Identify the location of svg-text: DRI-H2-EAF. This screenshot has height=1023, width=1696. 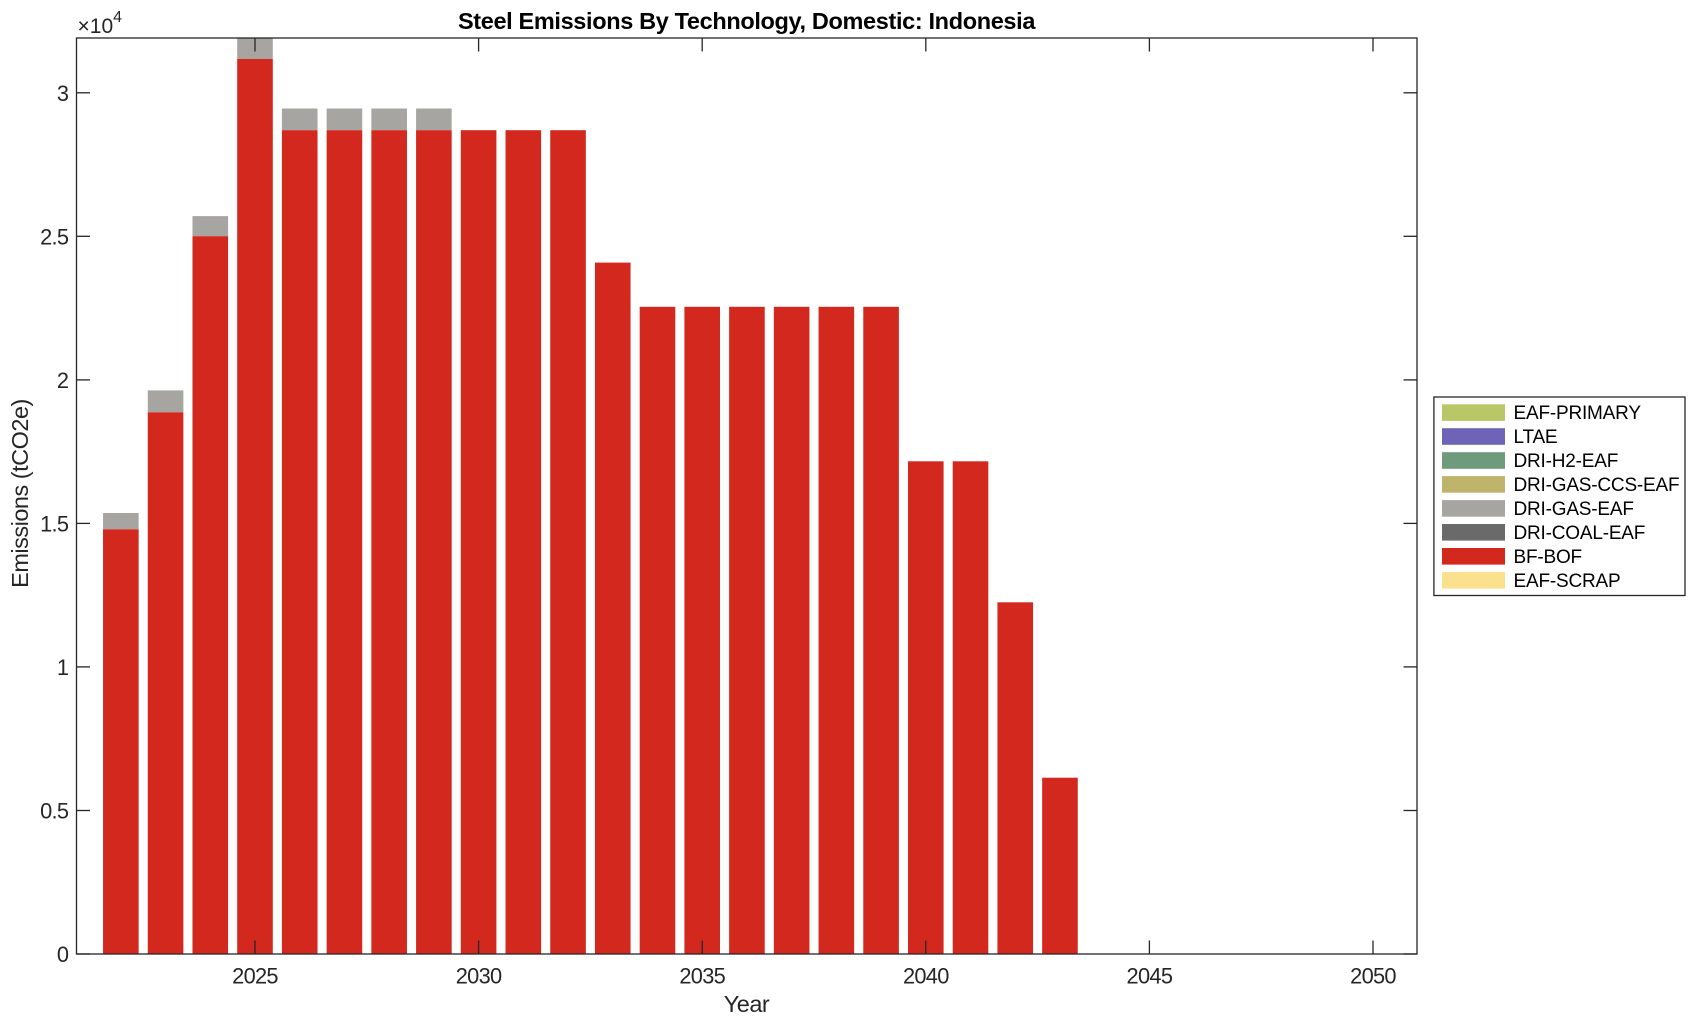
(1566, 461).